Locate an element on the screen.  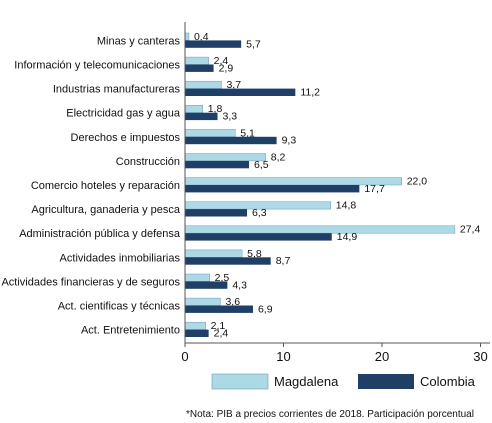
data-label-colombia: 2,4 is located at coordinates (221, 334).